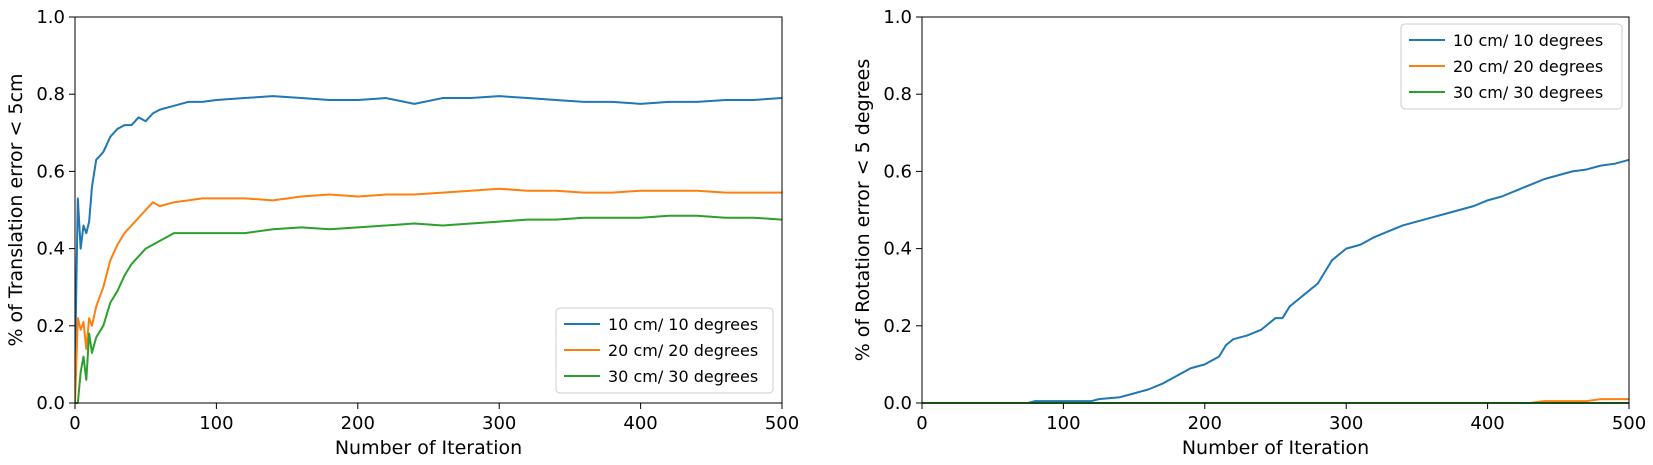  Describe the element at coordinates (16, 209) in the screenshot. I see `y-axis-label: % of Translation error < 5cm` at that location.